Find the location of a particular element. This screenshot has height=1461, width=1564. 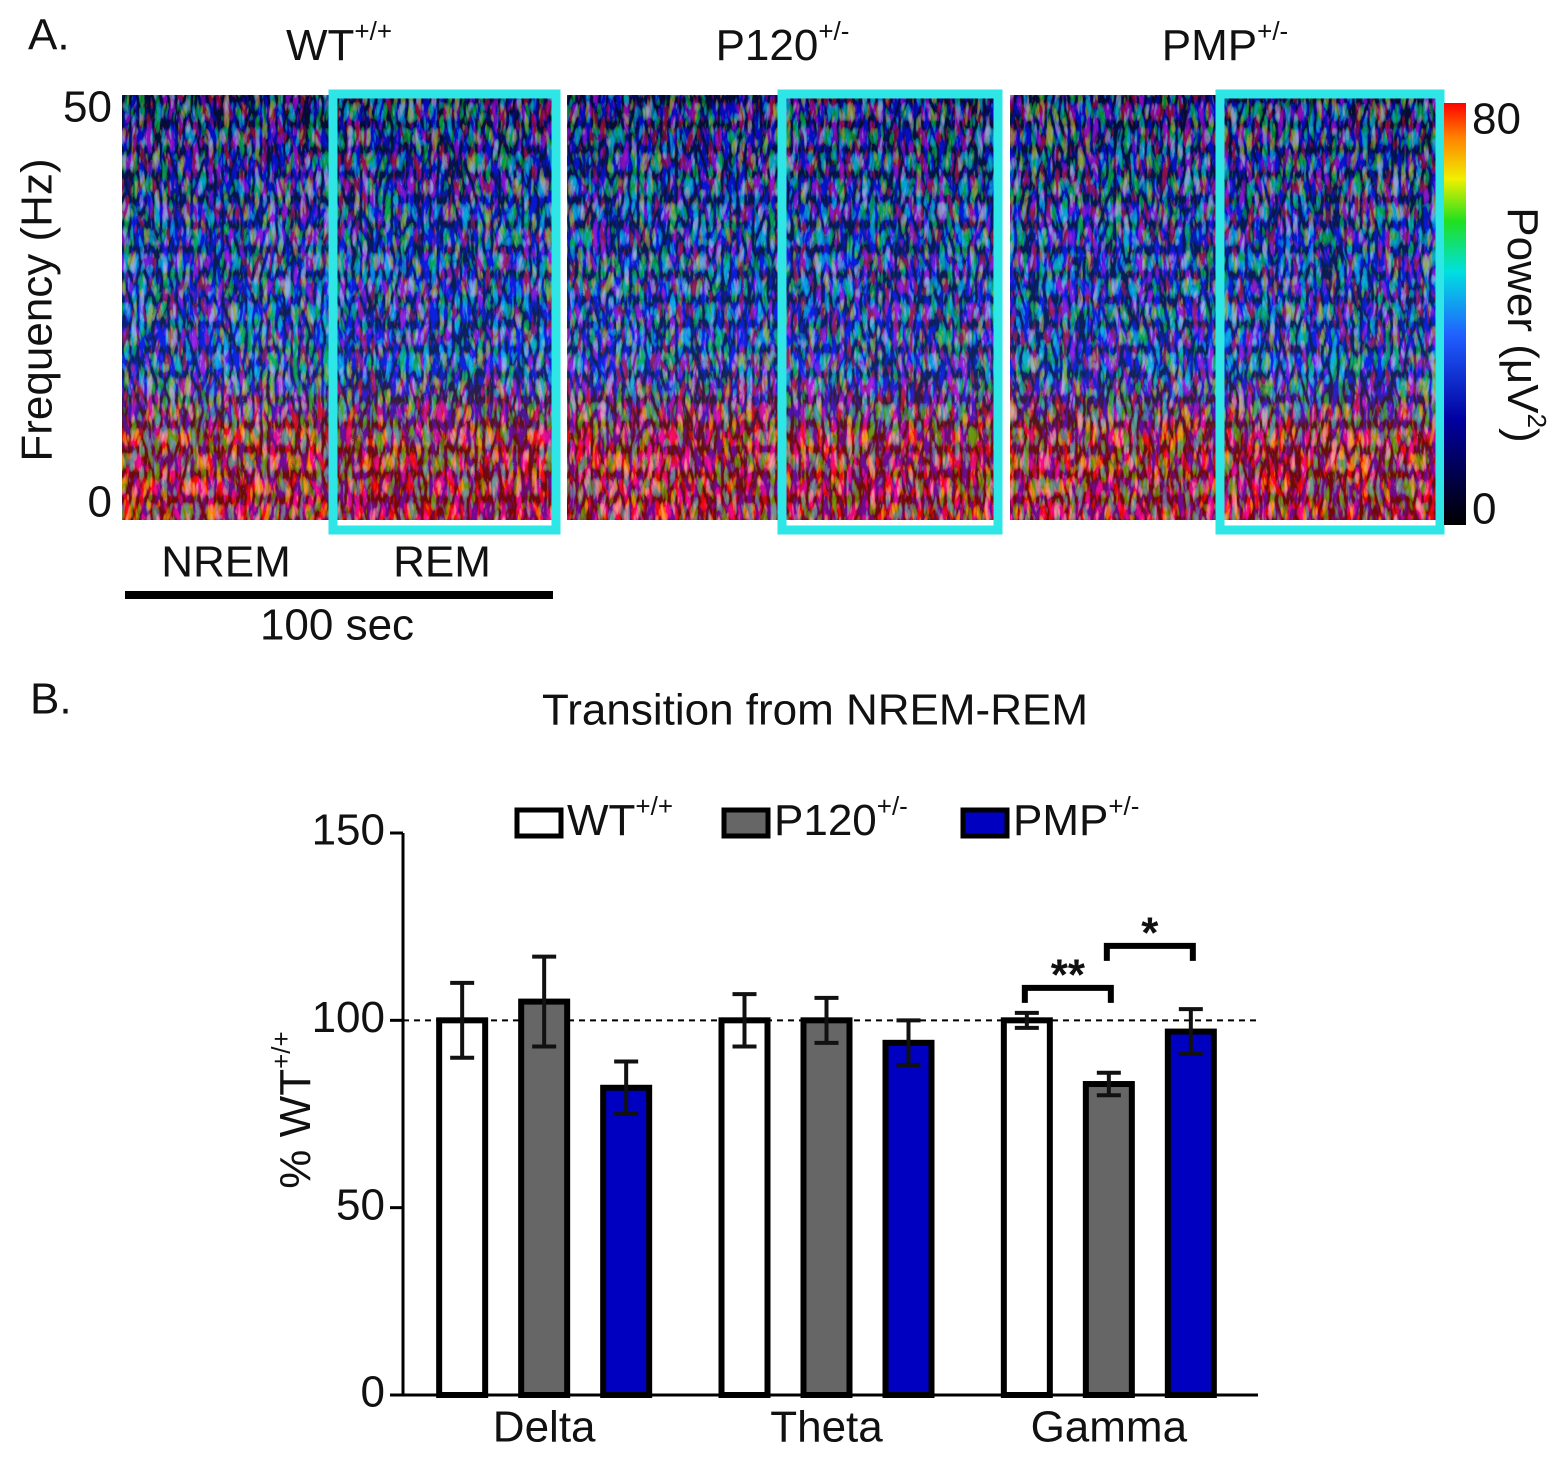

colorbar-label: Power (μV2) is located at coordinates (1525, 324).